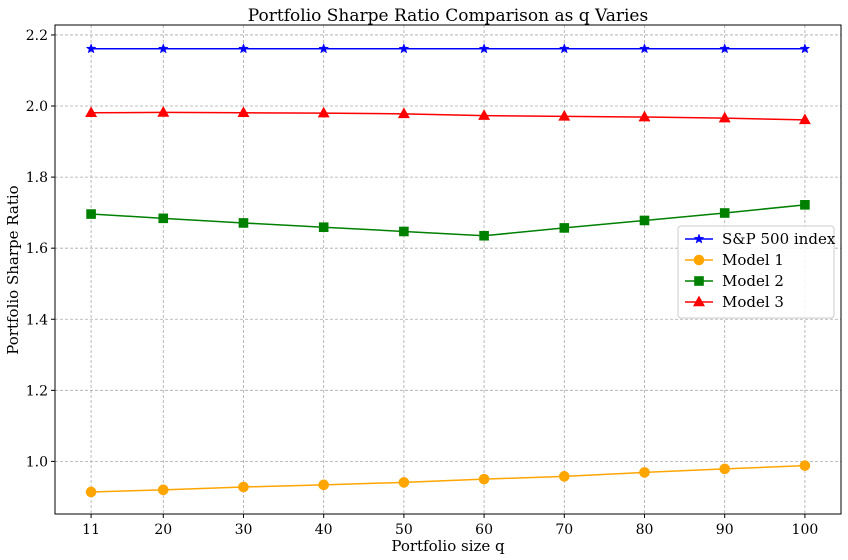 Image resolution: width=848 pixels, height=560 pixels. Describe the element at coordinates (753, 260) in the screenshot. I see `legend-label: Model 1` at that location.